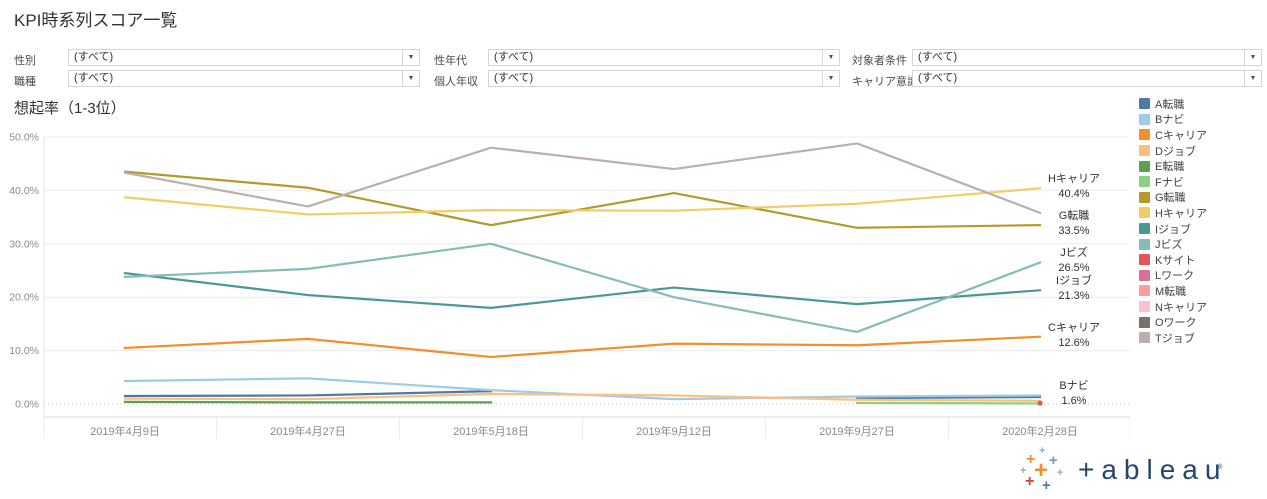 The width and height of the screenshot is (1267, 499). Describe the element at coordinates (1201, 182) in the screenshot. I see `legend-item: Fナビ` at that location.